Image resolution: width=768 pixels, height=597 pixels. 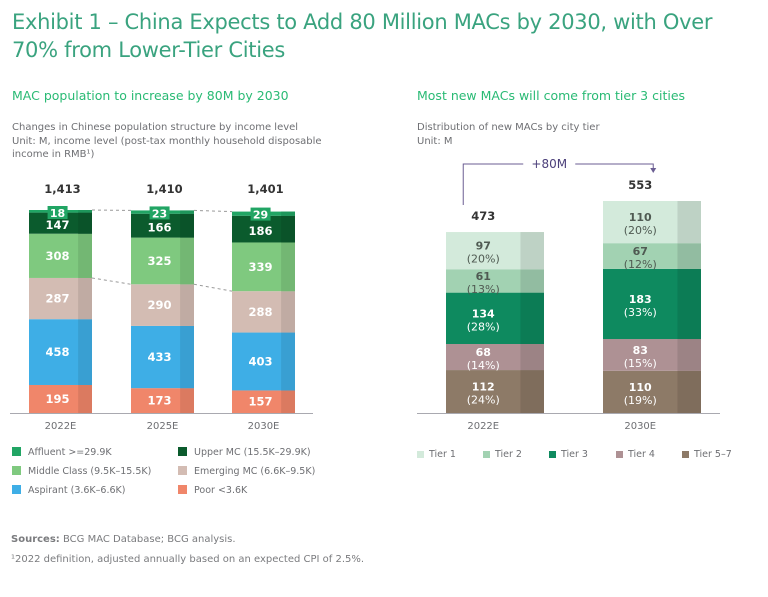 What do you see at coordinates (493, 184) in the screenshot?
I see `growth-bracket-left` at bounding box center [493, 184].